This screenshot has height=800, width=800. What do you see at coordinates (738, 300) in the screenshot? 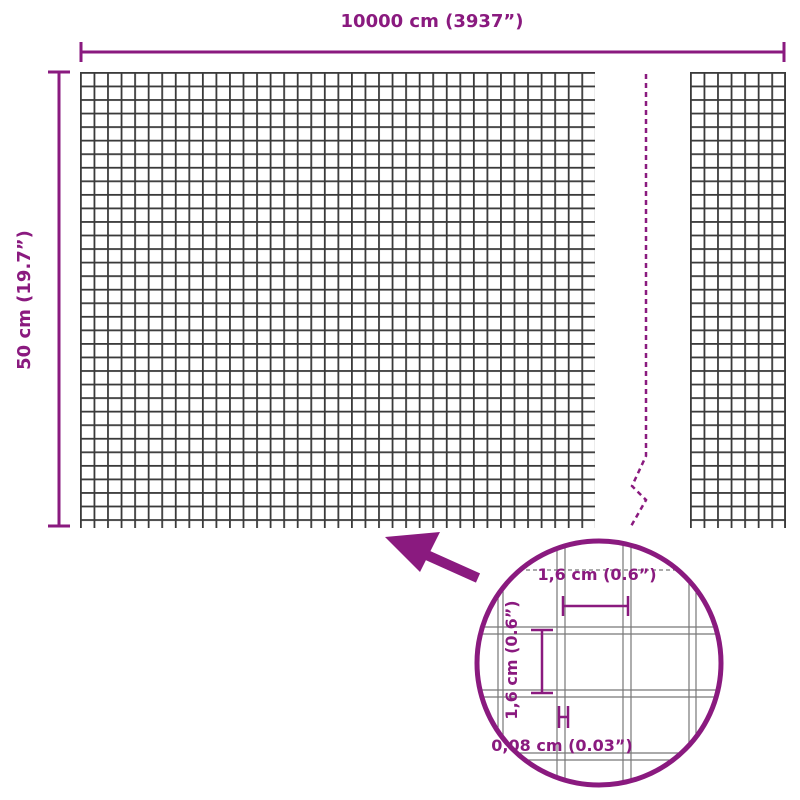
I see `wire-mesh-end` at bounding box center [738, 300].